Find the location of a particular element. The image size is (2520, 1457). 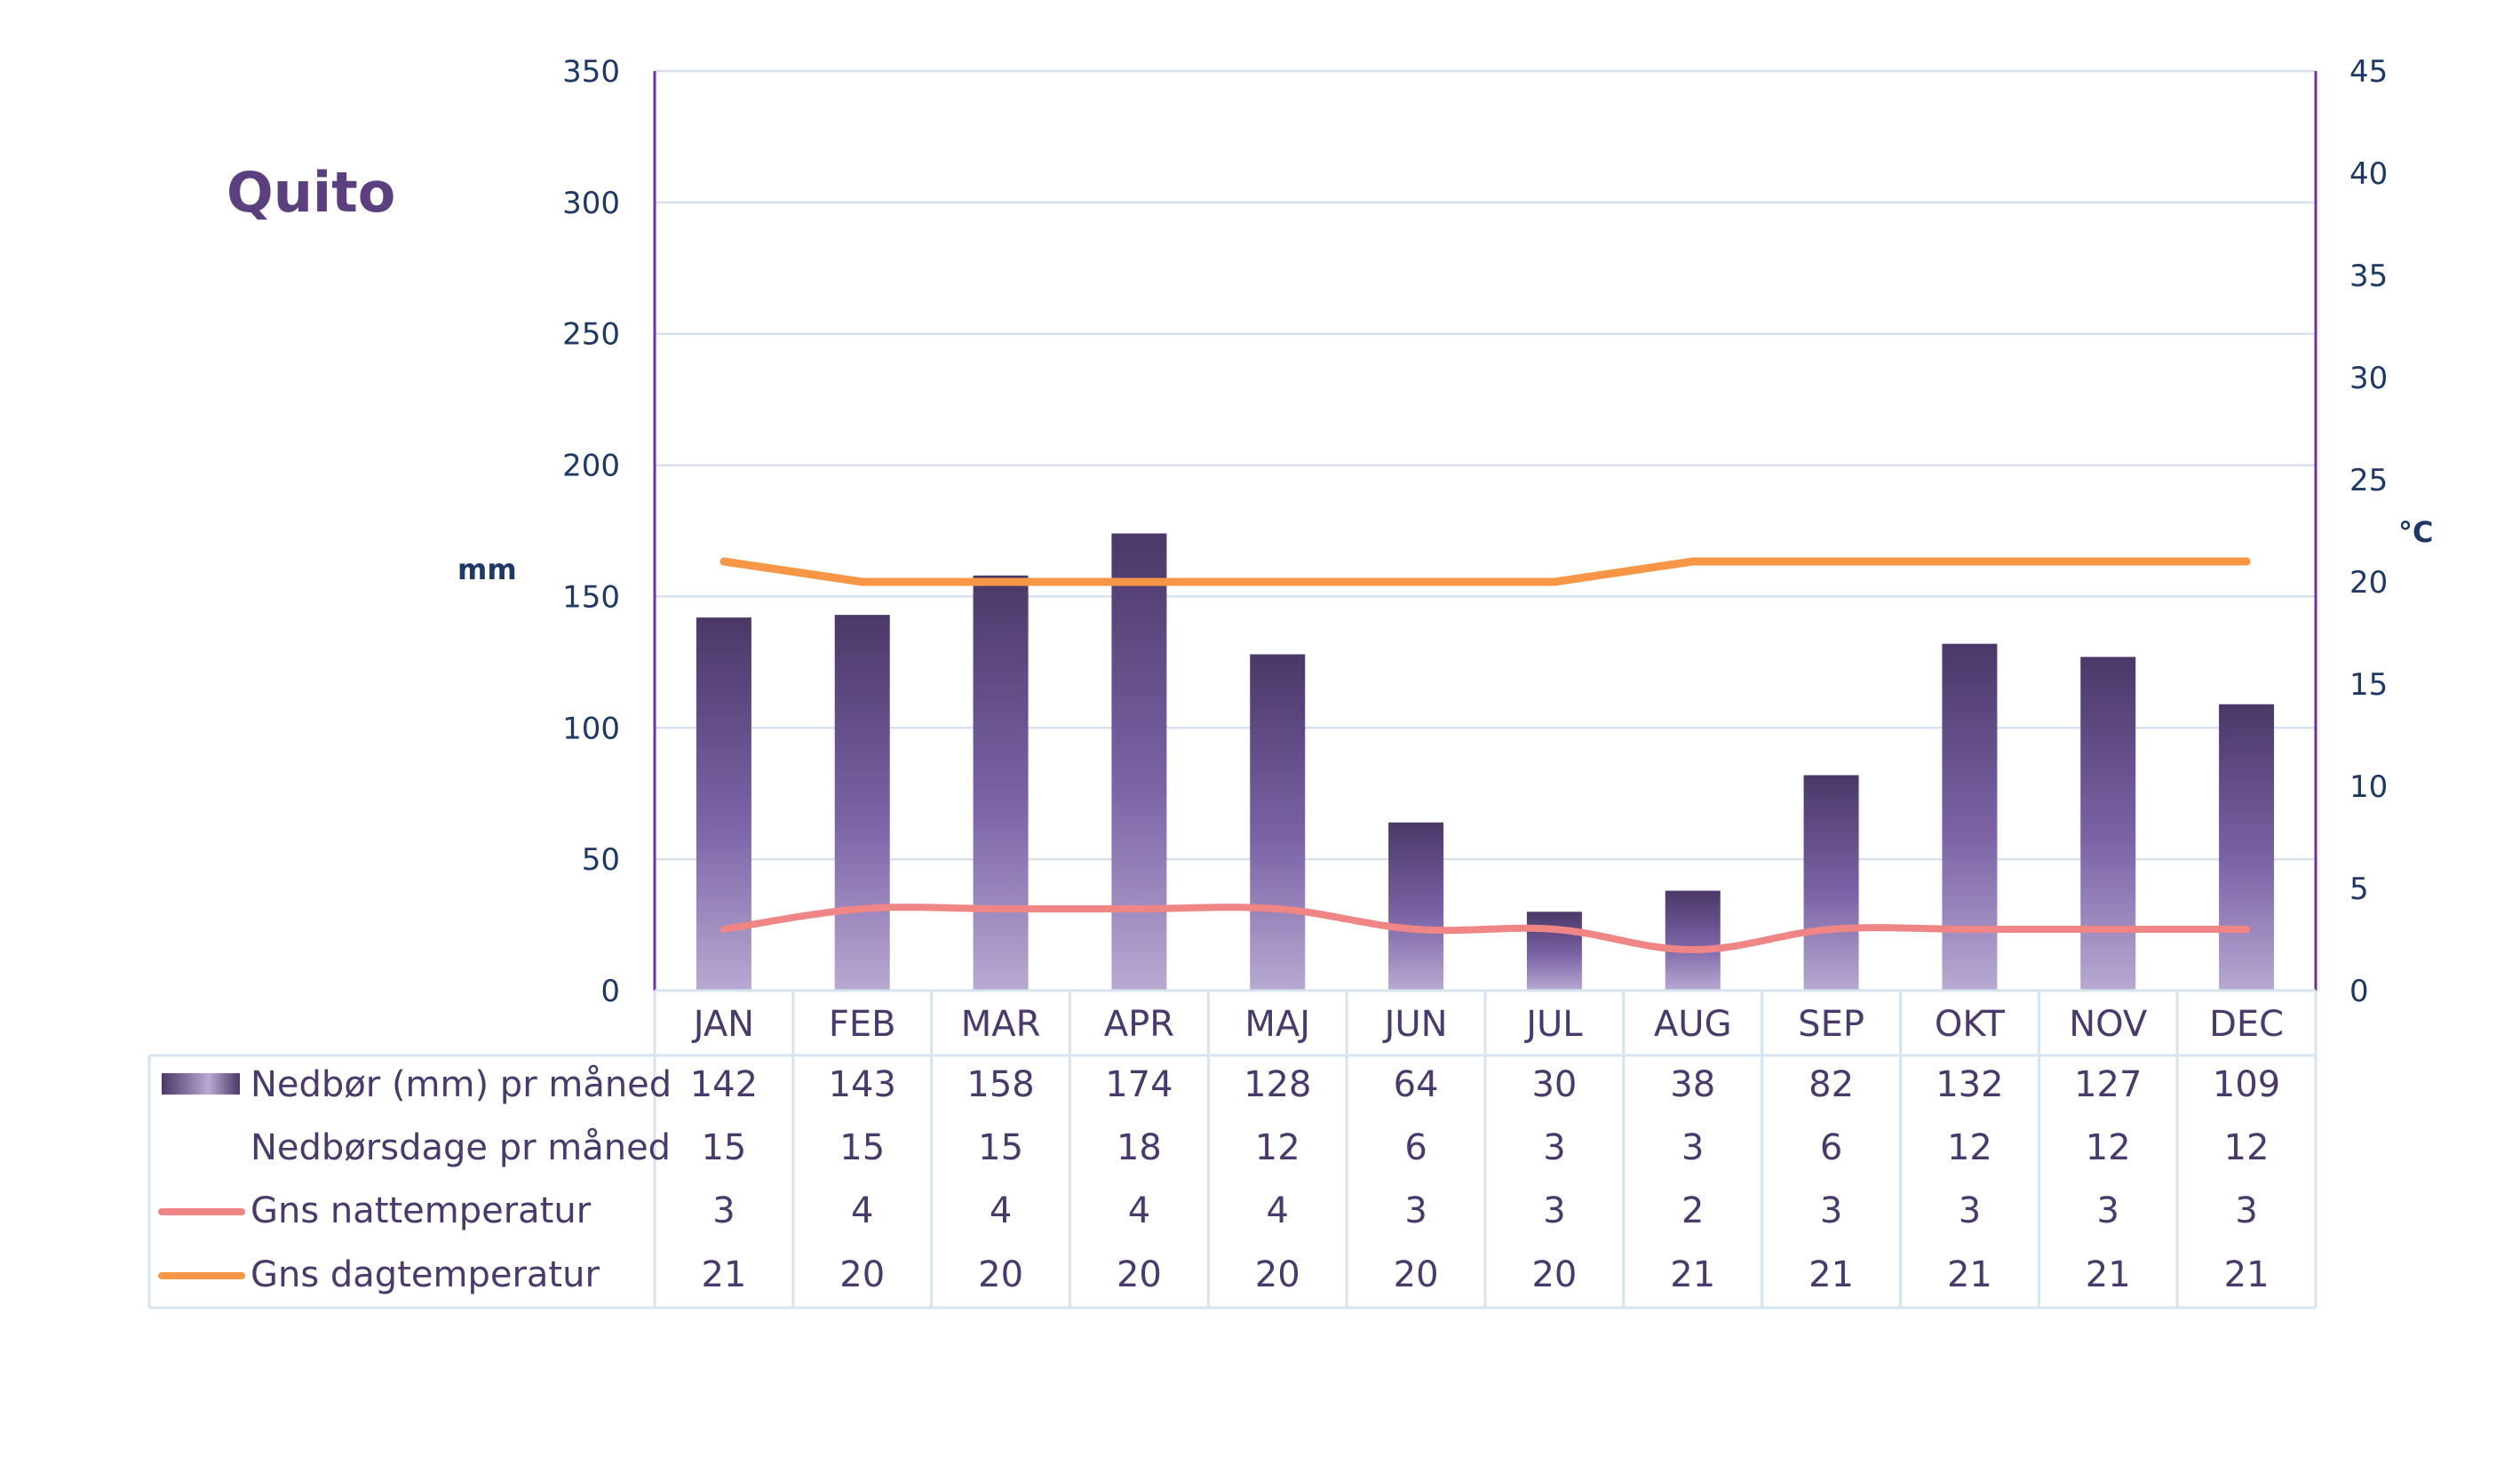

y2-tick-label: 0 is located at coordinates (2359, 992).